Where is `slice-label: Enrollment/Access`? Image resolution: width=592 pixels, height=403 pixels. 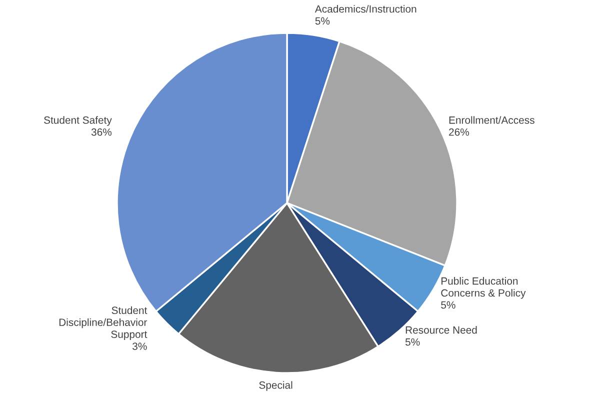 slice-label: Enrollment/Access is located at coordinates (491, 120).